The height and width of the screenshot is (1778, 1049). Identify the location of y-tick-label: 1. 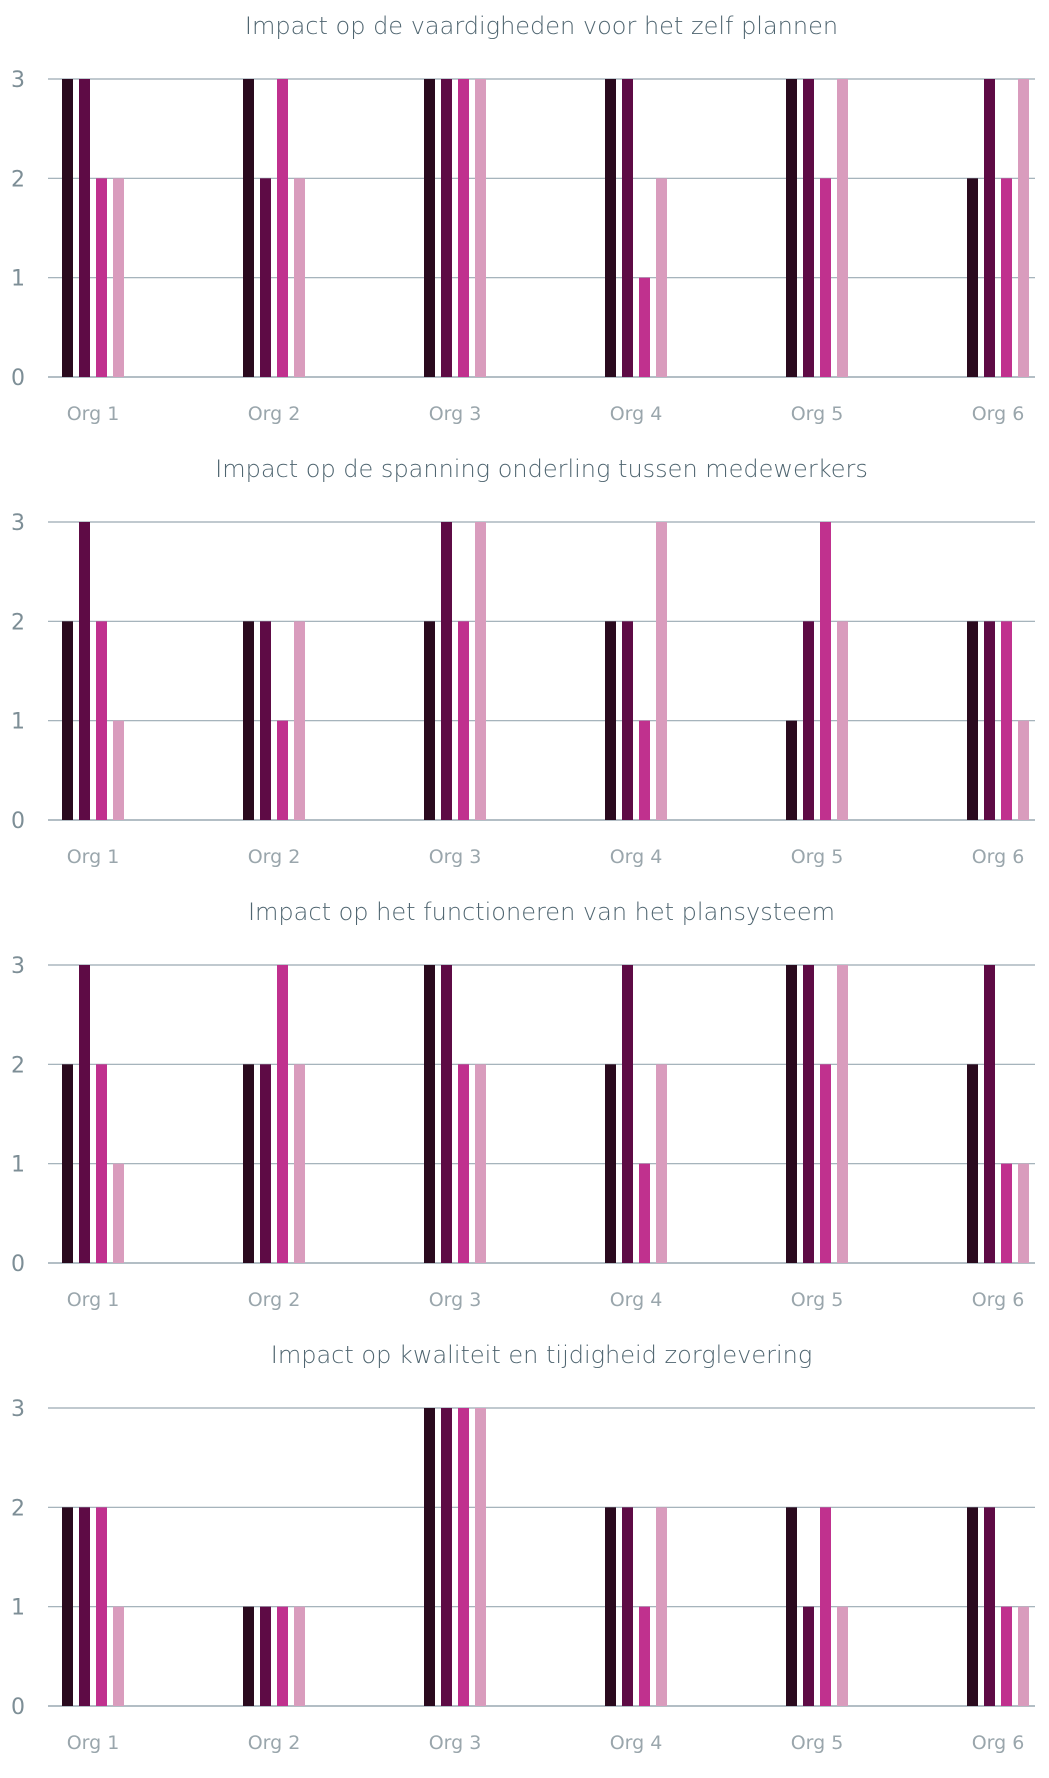
(18, 722).